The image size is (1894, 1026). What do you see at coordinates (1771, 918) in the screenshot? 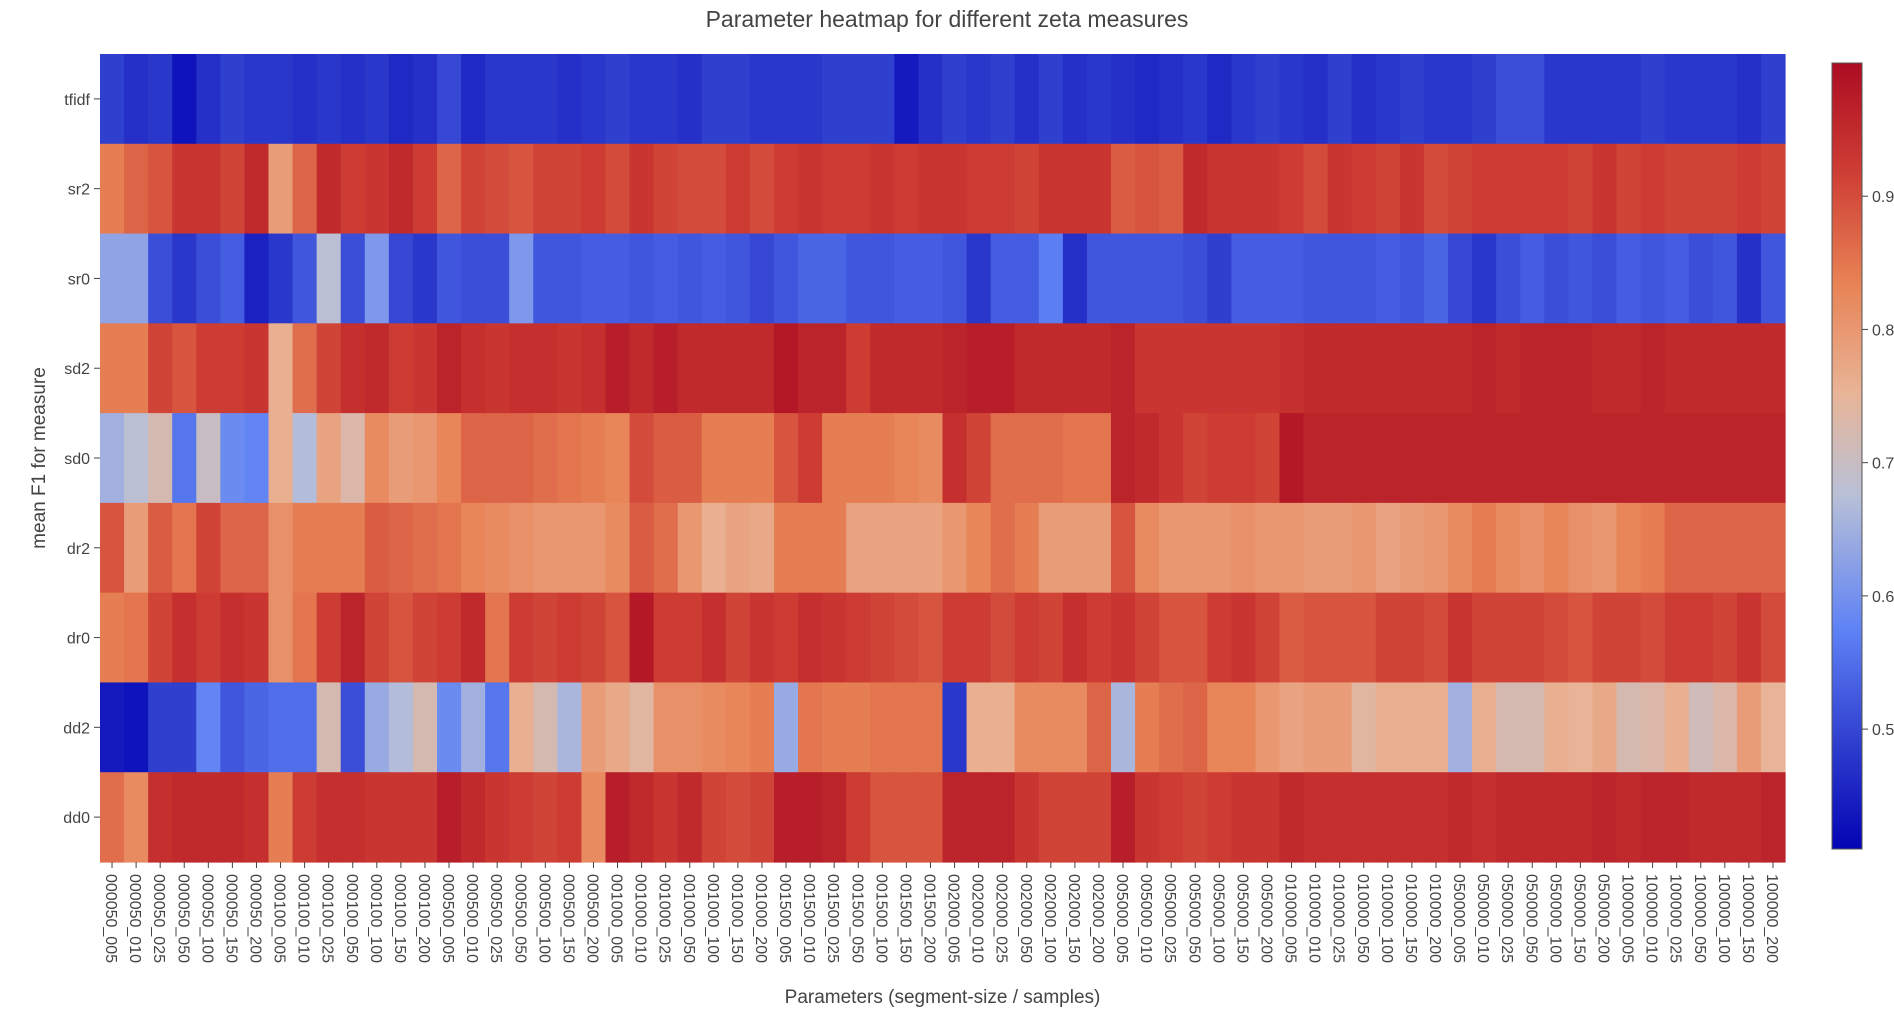
I see `x-tick-label: 100000_200` at bounding box center [1771, 918].